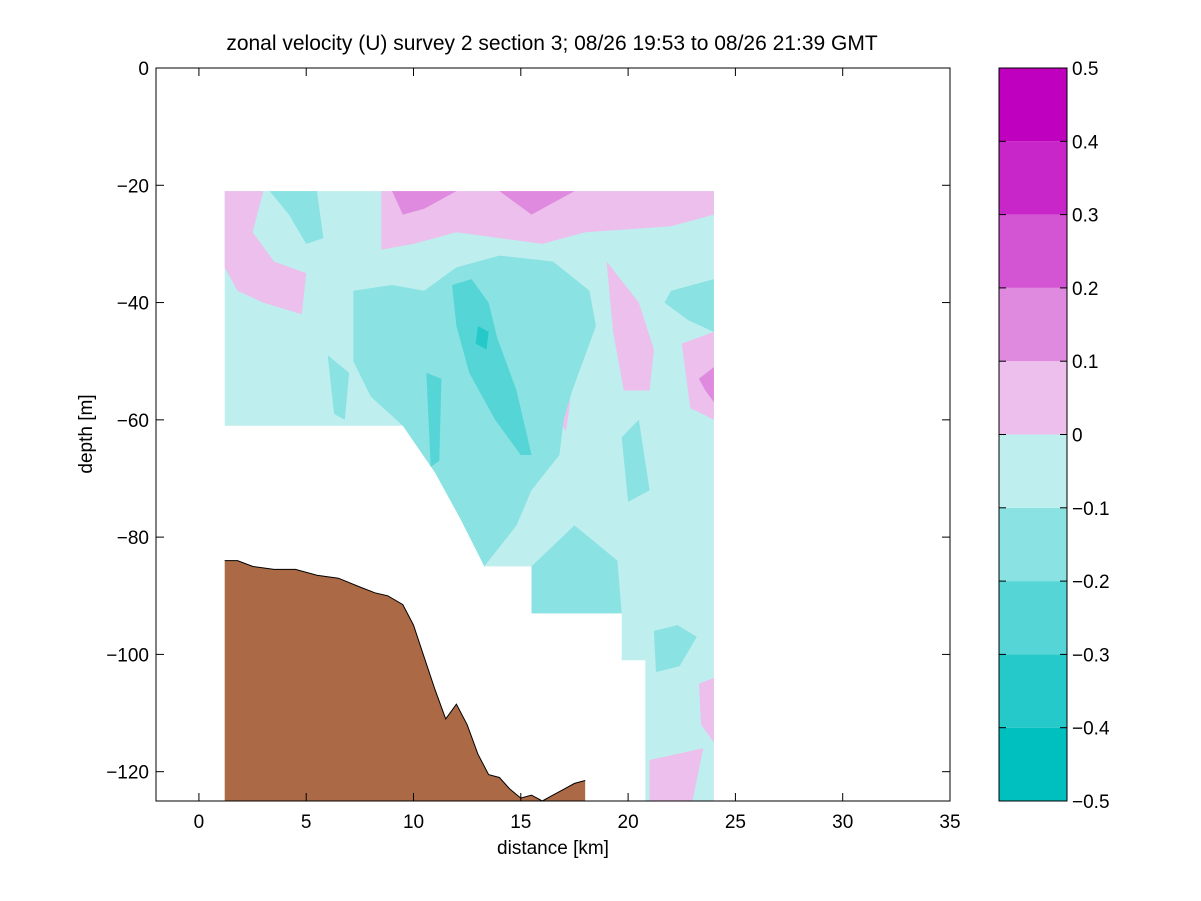  Describe the element at coordinates (1091, 655) in the screenshot. I see `colorbar-tick-label: −0.3` at that location.